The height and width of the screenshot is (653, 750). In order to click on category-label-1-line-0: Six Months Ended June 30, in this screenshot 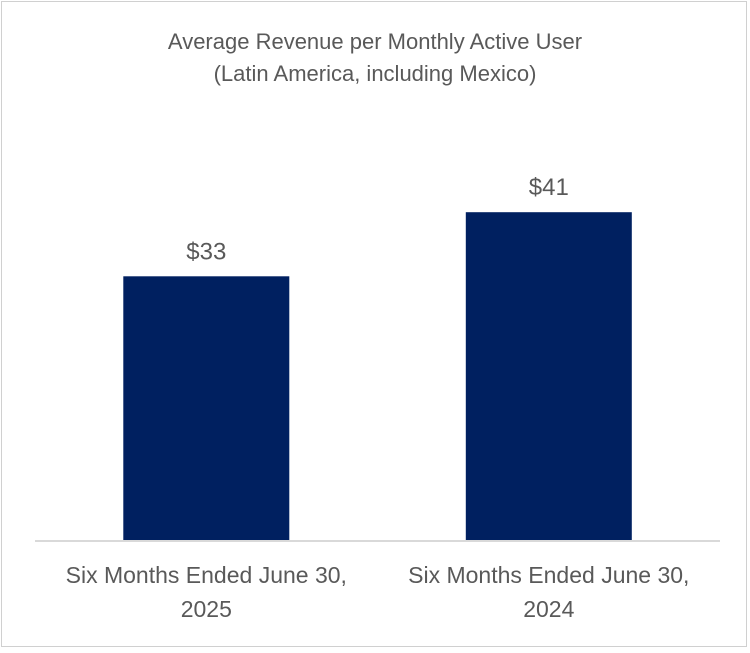, I will do `click(548, 575)`.